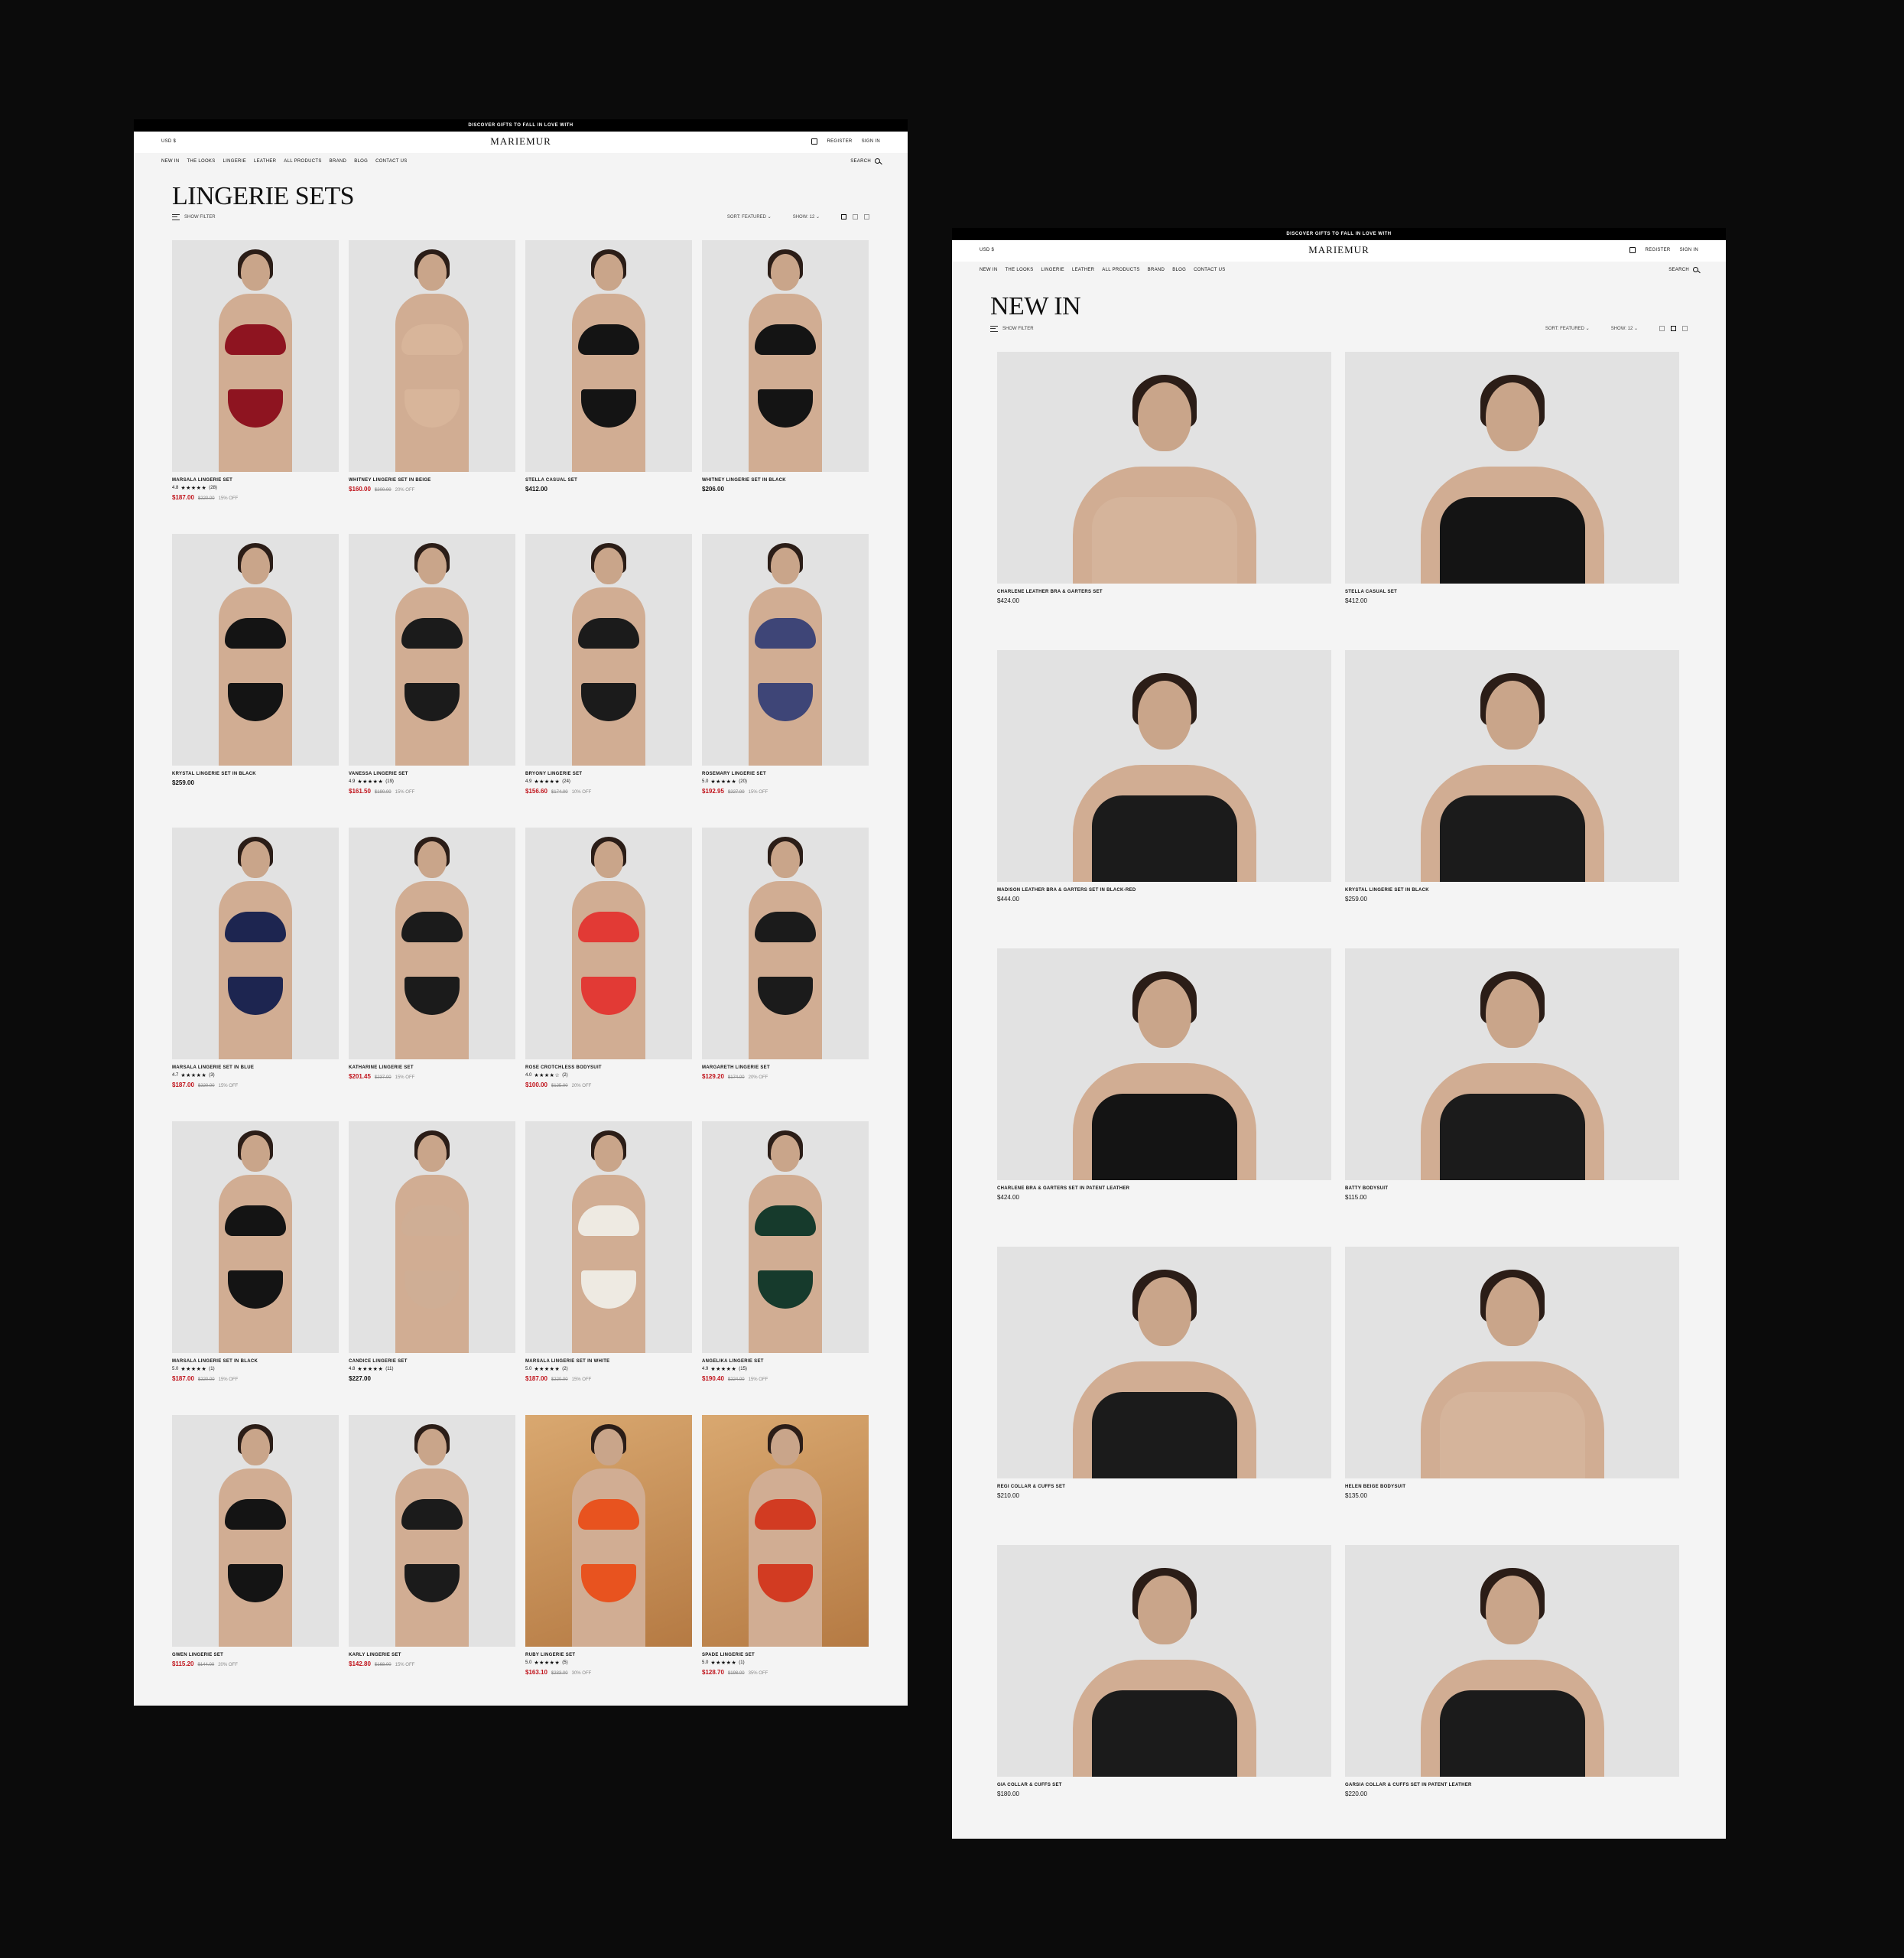 Image resolution: width=1904 pixels, height=1958 pixels. What do you see at coordinates (1567, 328) in the screenshot?
I see `sort-dropdown: SORT: FEATURED ⌄` at bounding box center [1567, 328].